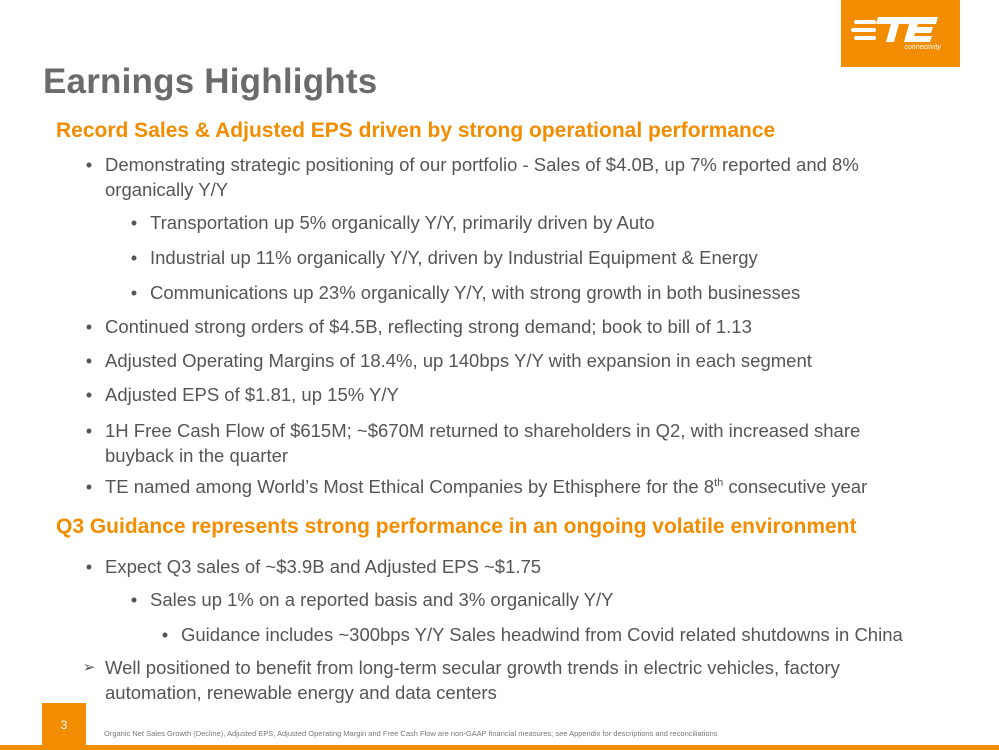 This screenshot has width=999, height=750. What do you see at coordinates (64, 726) in the screenshot?
I see `page-number: 3` at bounding box center [64, 726].